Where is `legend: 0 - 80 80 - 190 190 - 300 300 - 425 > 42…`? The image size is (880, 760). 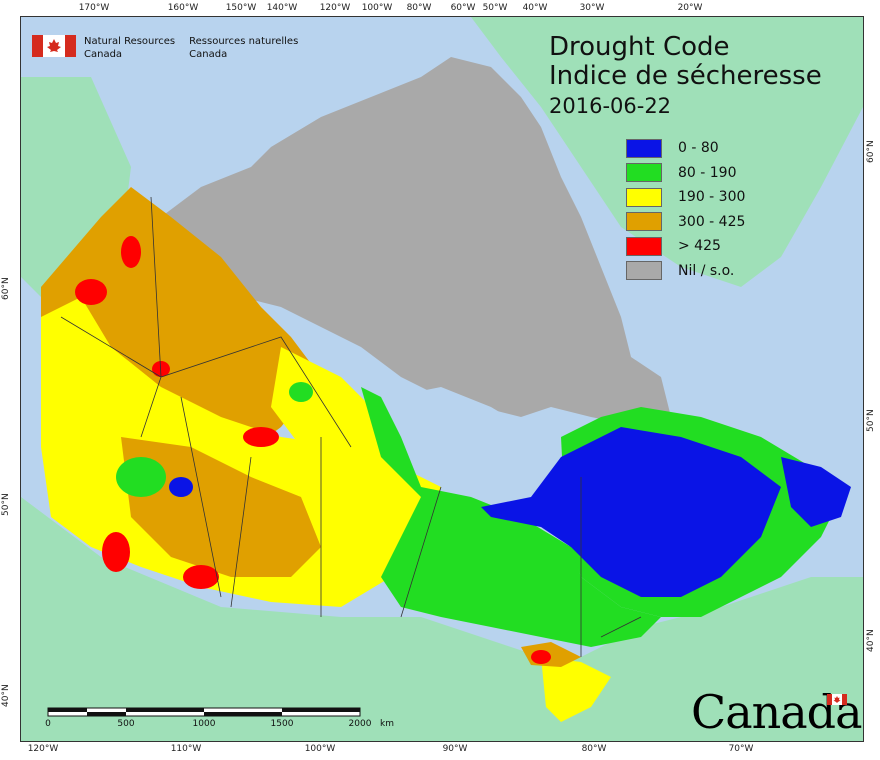
legend: 0 - 80 80 - 190 190 - 300 300 - 425 > 42… is located at coordinates (685, 209).